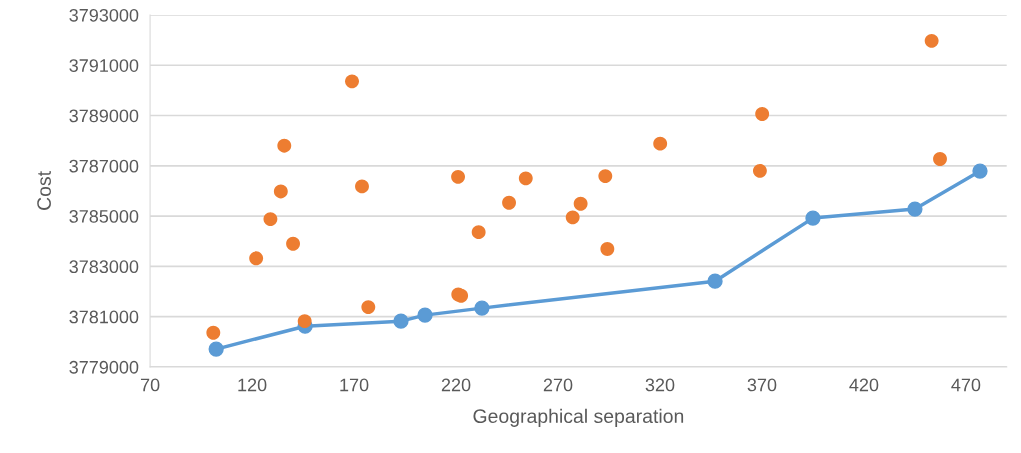  I want to click on y-tick-label: 3791000, so click(104, 65).